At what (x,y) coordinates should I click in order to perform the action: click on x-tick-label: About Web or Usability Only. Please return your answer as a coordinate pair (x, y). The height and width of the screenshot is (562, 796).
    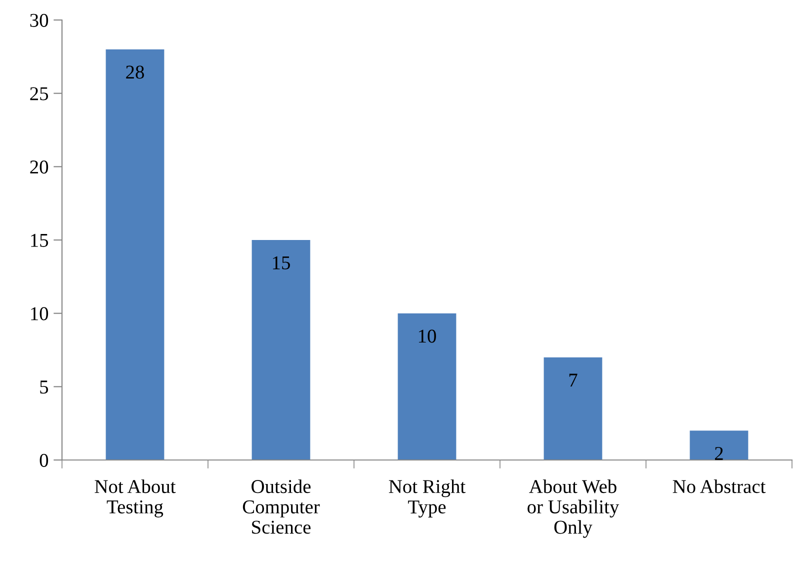
    Looking at the image, I should click on (574, 508).